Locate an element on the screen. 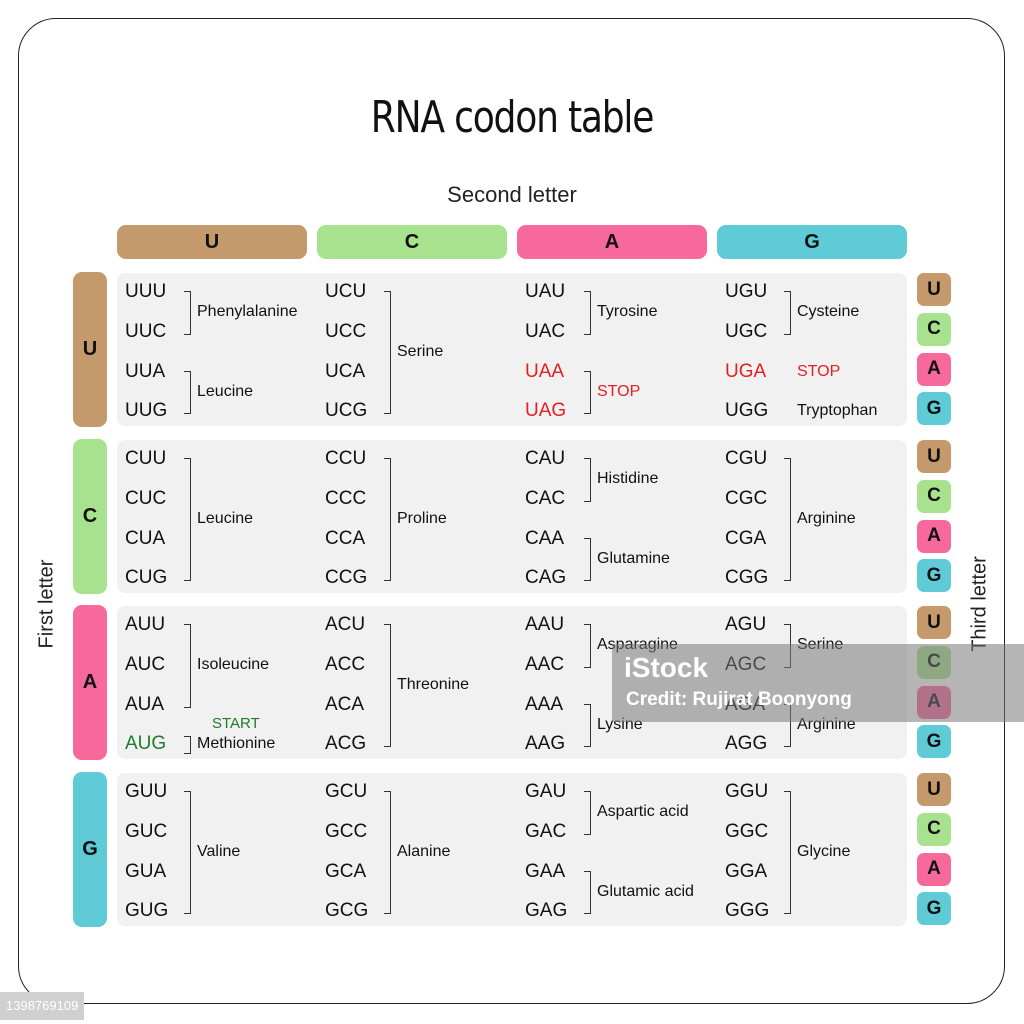 The image size is (1024, 1024). codon: UUG is located at coordinates (146, 411).